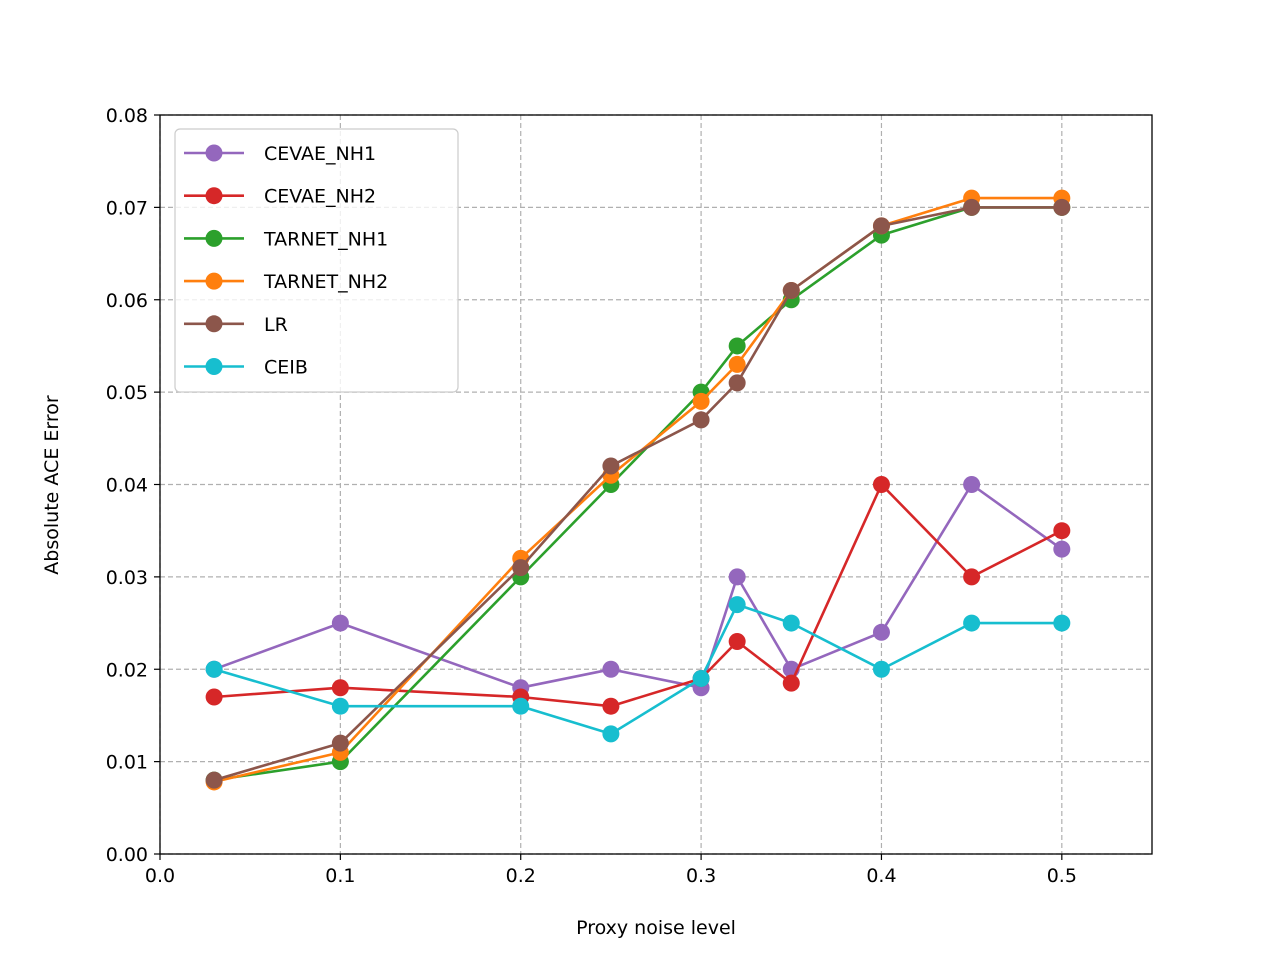 The height and width of the screenshot is (960, 1280). What do you see at coordinates (320, 197) in the screenshot?
I see `legend-label-cevae-nh2: CEVAE_NH2` at bounding box center [320, 197].